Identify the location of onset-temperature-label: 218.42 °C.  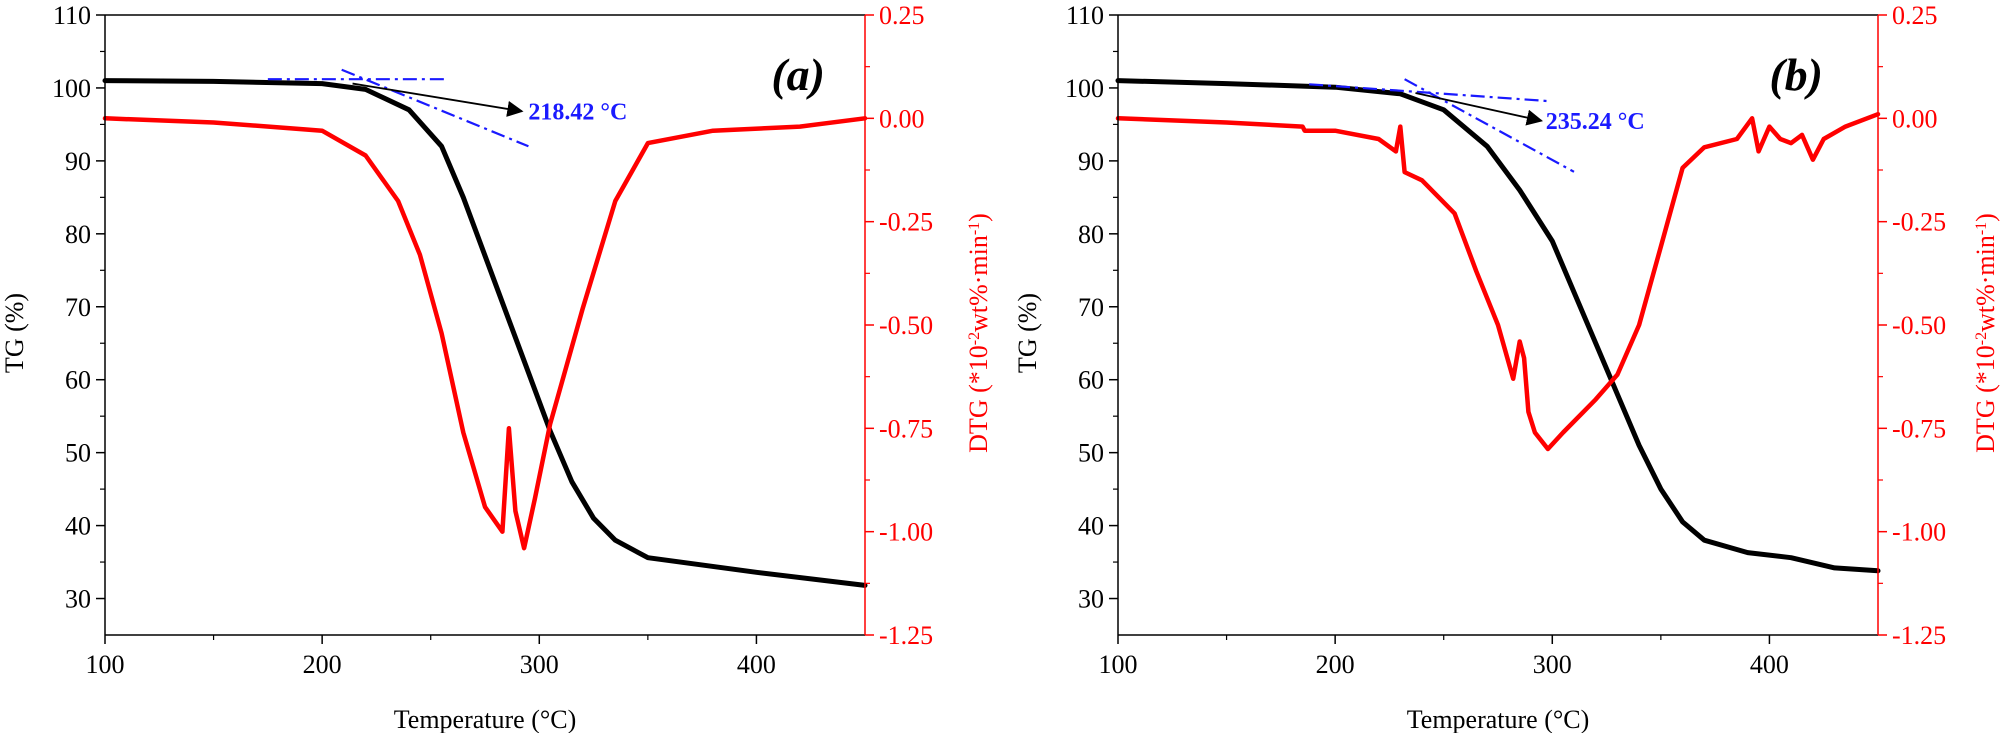
(577, 112).